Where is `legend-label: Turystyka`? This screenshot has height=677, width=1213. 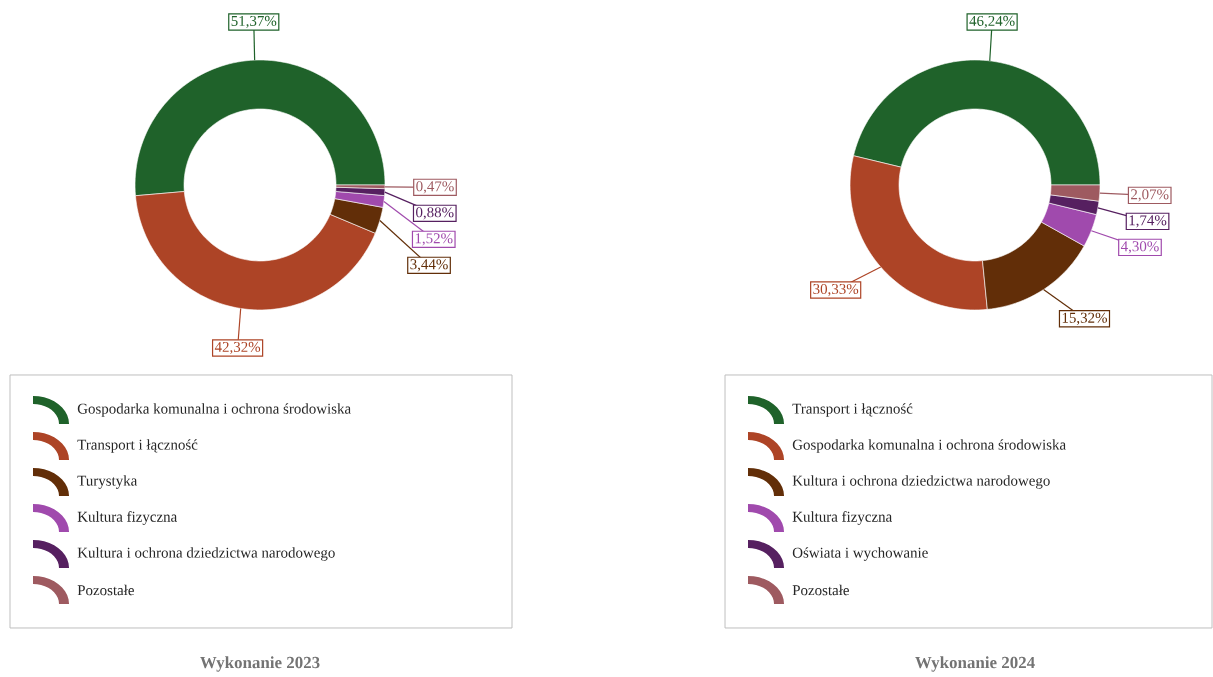
legend-label: Turystyka is located at coordinates (107, 482).